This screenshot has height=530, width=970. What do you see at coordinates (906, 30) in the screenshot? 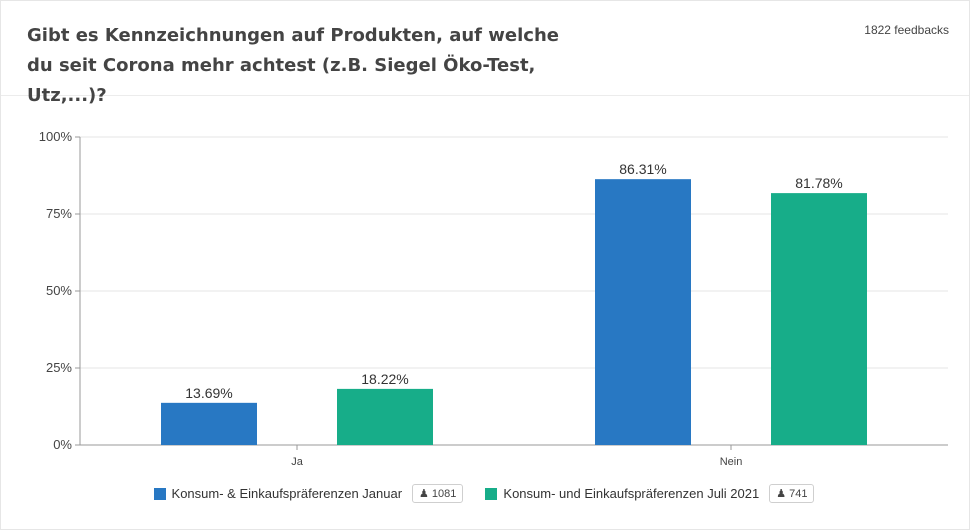
I see `feedback-count: 1822 feedbacks` at bounding box center [906, 30].